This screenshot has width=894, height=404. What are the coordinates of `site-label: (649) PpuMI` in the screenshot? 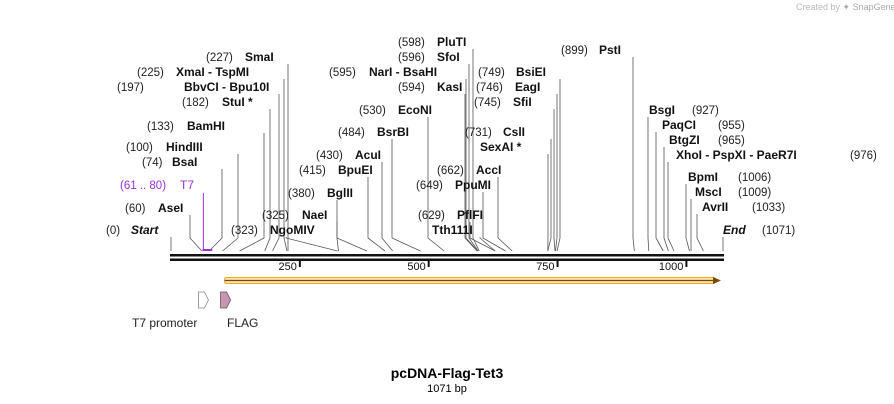 It's located at (453, 185).